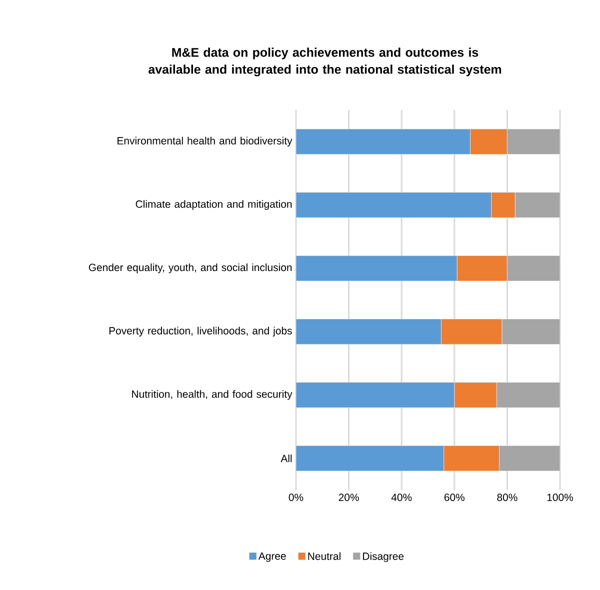 This screenshot has width=600, height=590. What do you see at coordinates (272, 557) in the screenshot?
I see `legend-label: Agree` at bounding box center [272, 557].